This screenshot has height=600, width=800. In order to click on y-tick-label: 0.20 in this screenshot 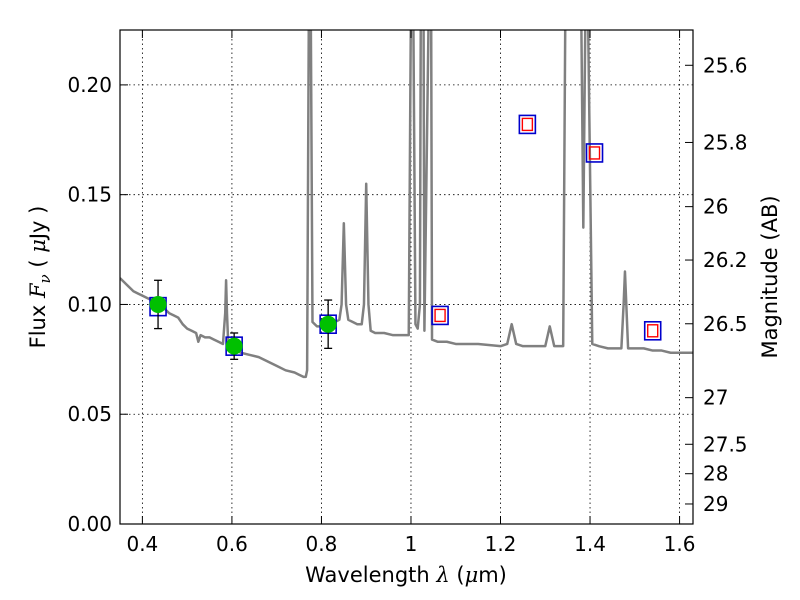, I will do `click(89, 85)`.